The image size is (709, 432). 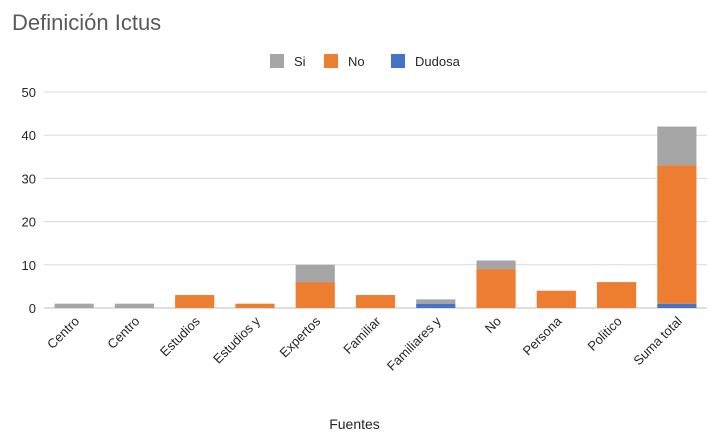 I want to click on y-tick-label: 40, so click(x=29, y=135).